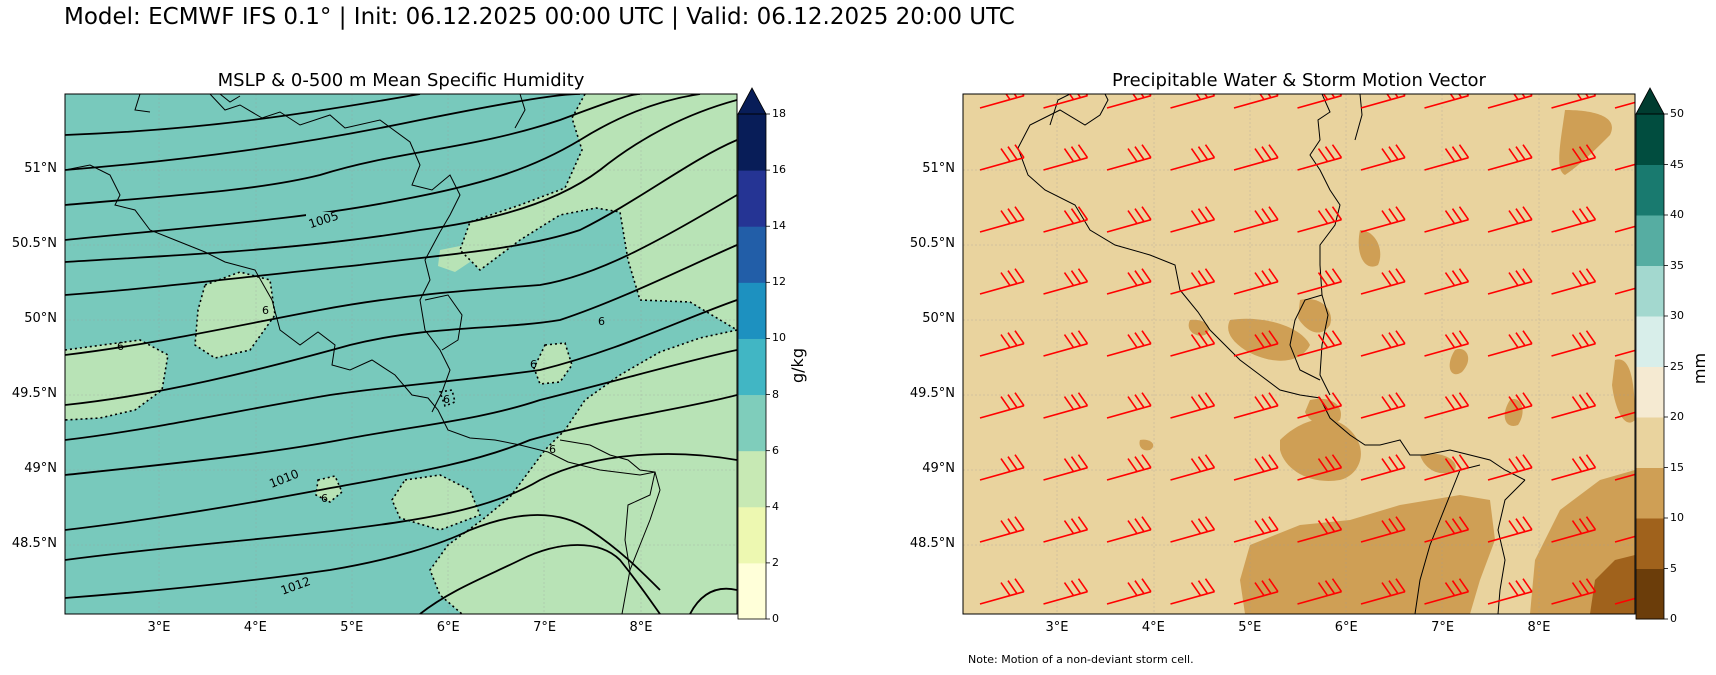 This screenshot has width=1716, height=675. Describe the element at coordinates (779, 282) in the screenshot. I see `left-colorbar-tick-6: 12` at that location.